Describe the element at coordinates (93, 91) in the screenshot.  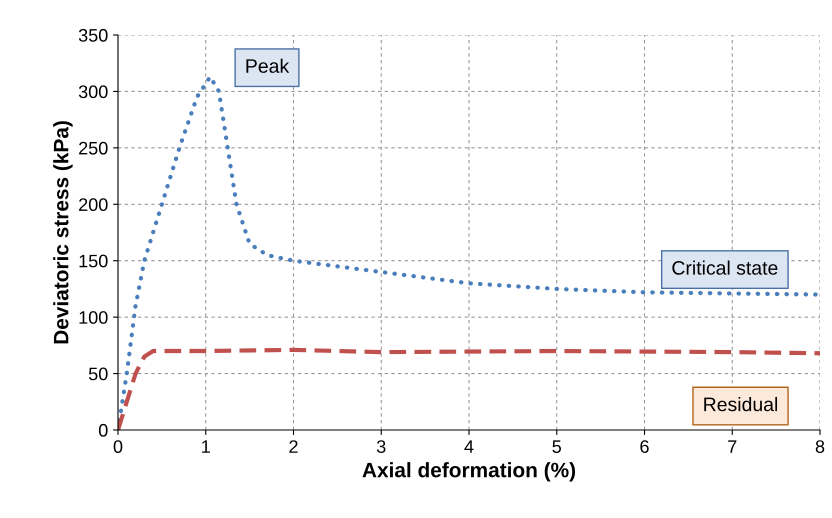
I see `y-tick-label: 300` at that location.